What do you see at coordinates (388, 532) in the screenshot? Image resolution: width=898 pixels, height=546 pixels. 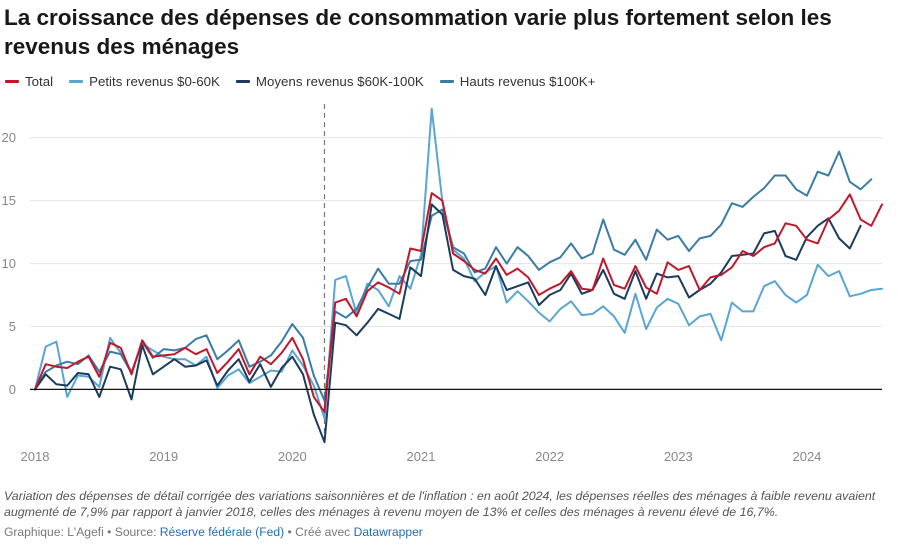 I see `datawrapper-link: Datawrapper` at bounding box center [388, 532].